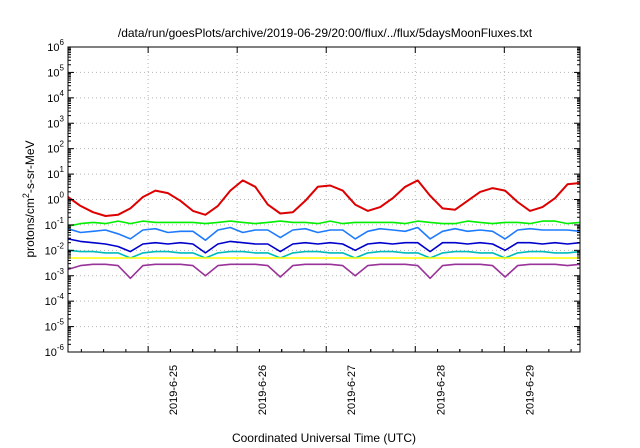  Describe the element at coordinates (55, 199) in the screenshot. I see `y-tick-label: 10⁰` at that location.